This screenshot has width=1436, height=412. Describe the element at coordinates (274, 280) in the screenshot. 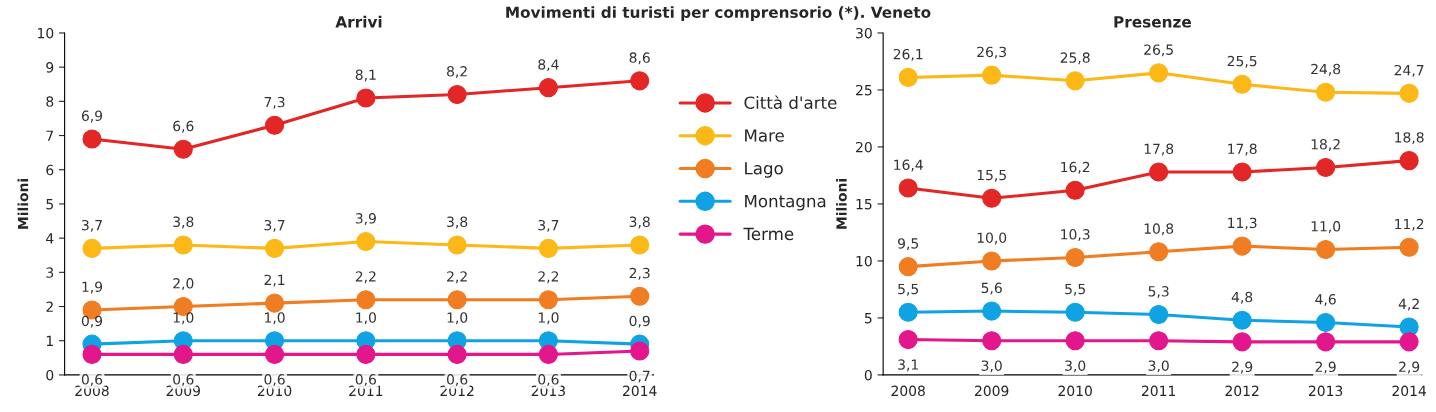

I see `data-label: 2,1` at that location.